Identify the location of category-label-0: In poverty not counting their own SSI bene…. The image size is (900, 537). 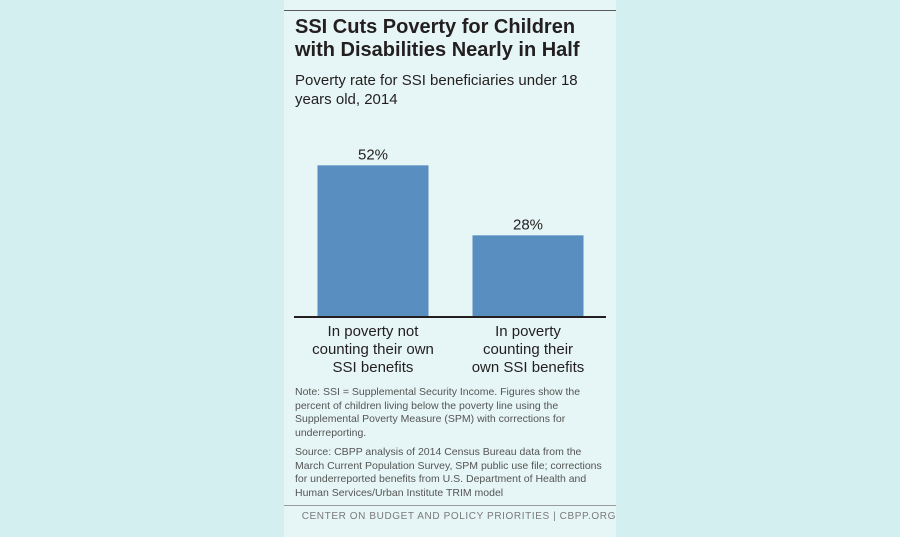
(373, 349).